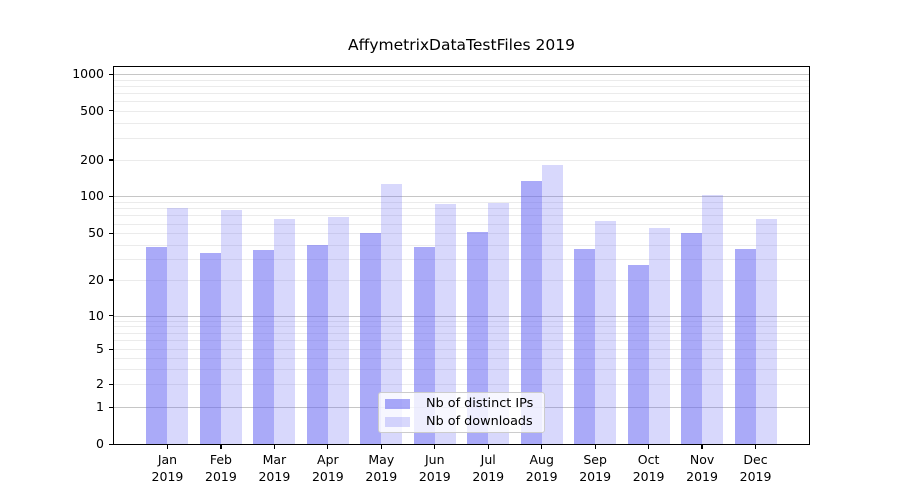 Image resolution: width=900 pixels, height=500 pixels. I want to click on x-tick-label: Jun 2019, so click(435, 468).